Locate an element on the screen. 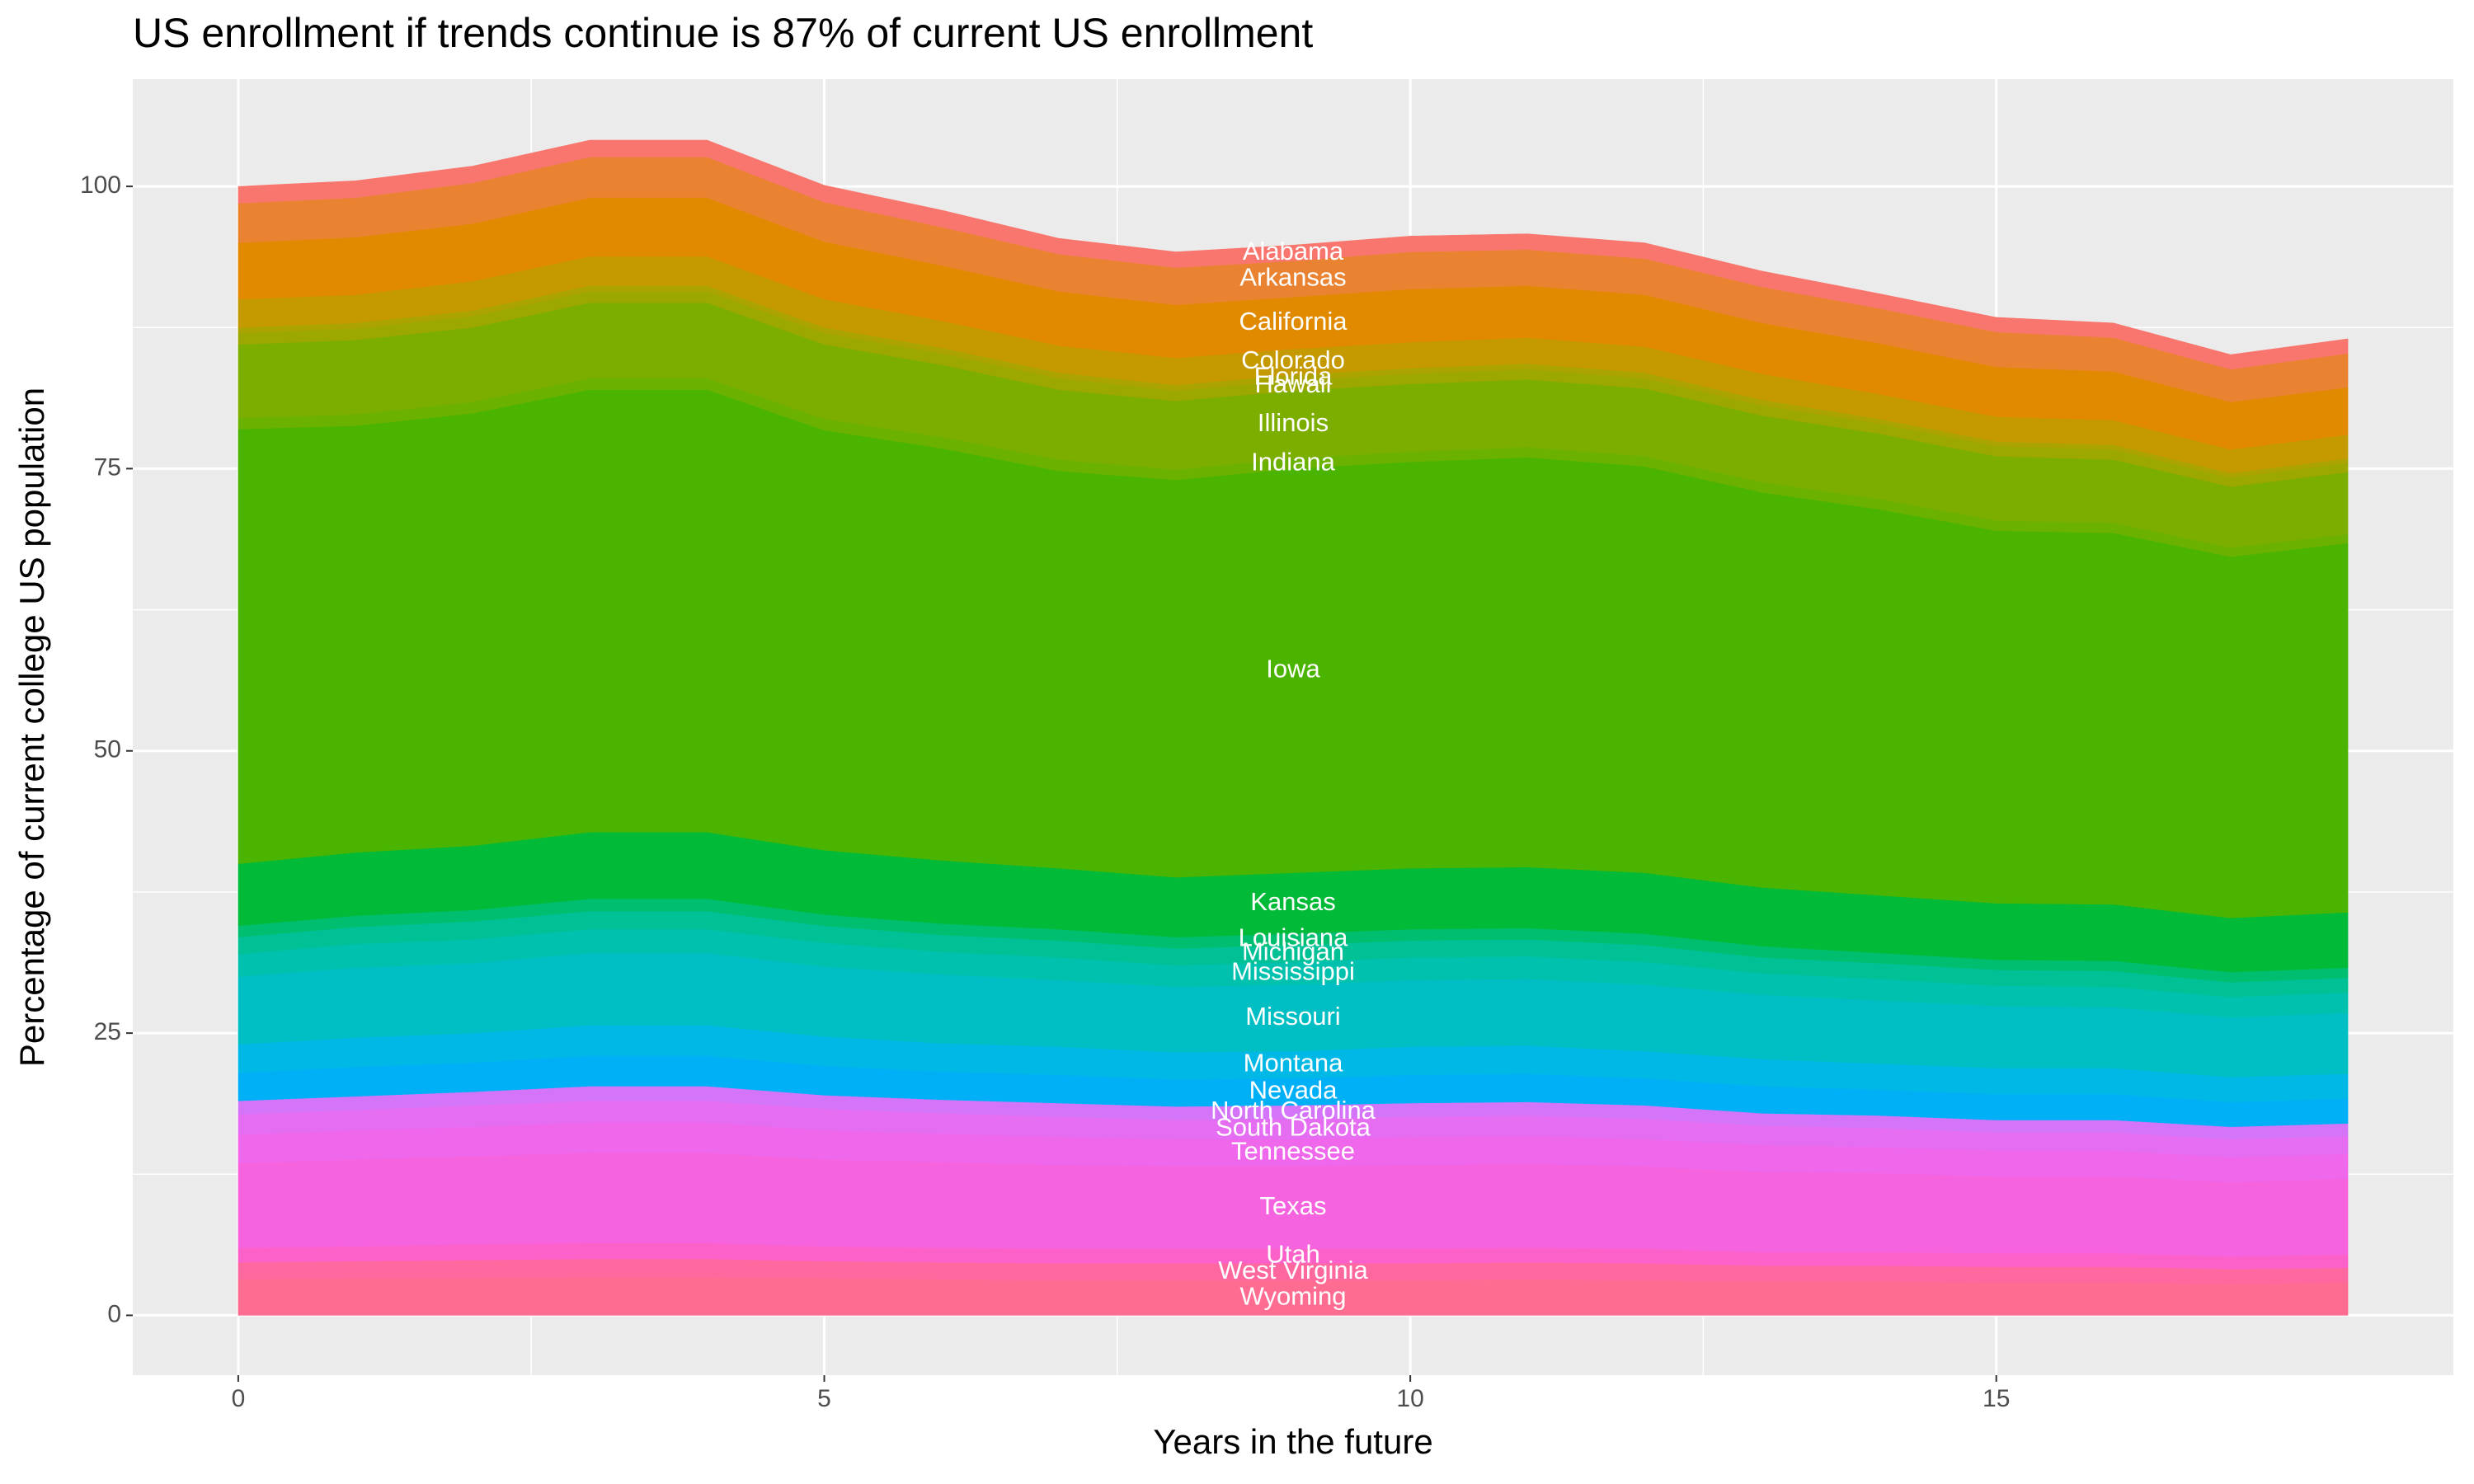 The image size is (2474, 1484). area is located at coordinates (1293, 254).